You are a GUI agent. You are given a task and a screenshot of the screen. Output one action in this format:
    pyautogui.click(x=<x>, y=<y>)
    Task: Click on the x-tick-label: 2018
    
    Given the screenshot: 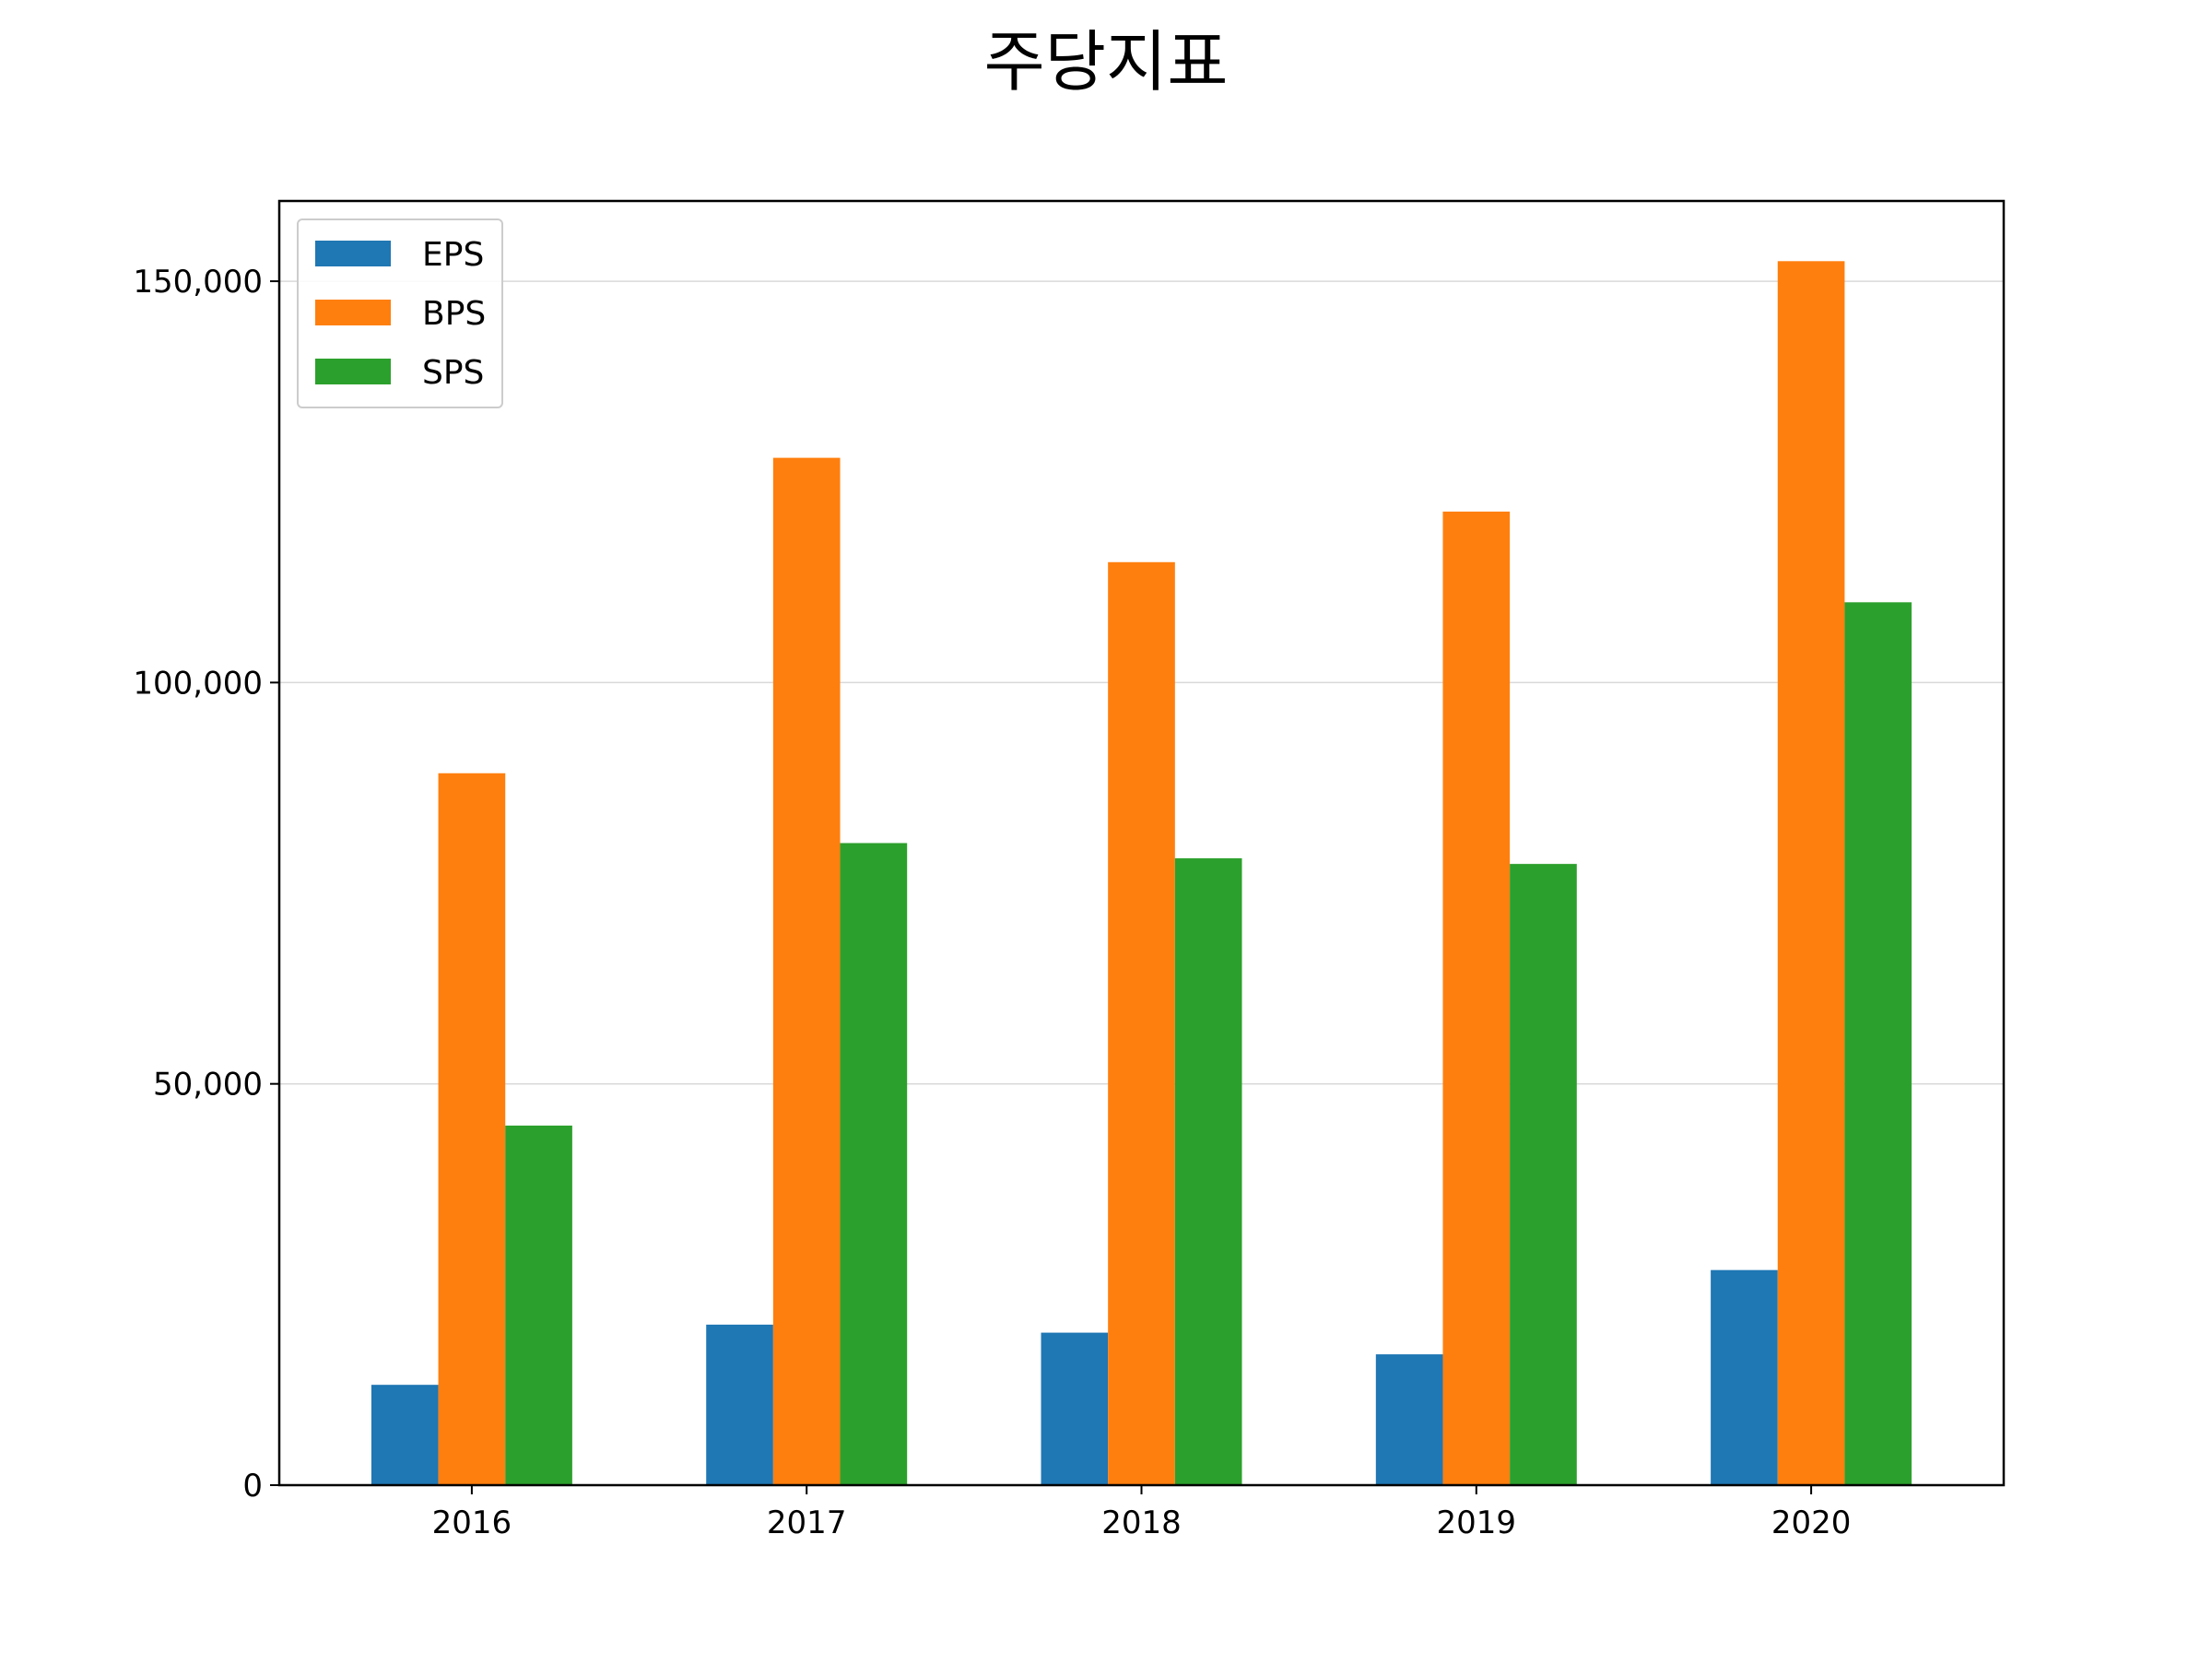 What is the action you would take?
    pyautogui.click(x=1141, y=1523)
    